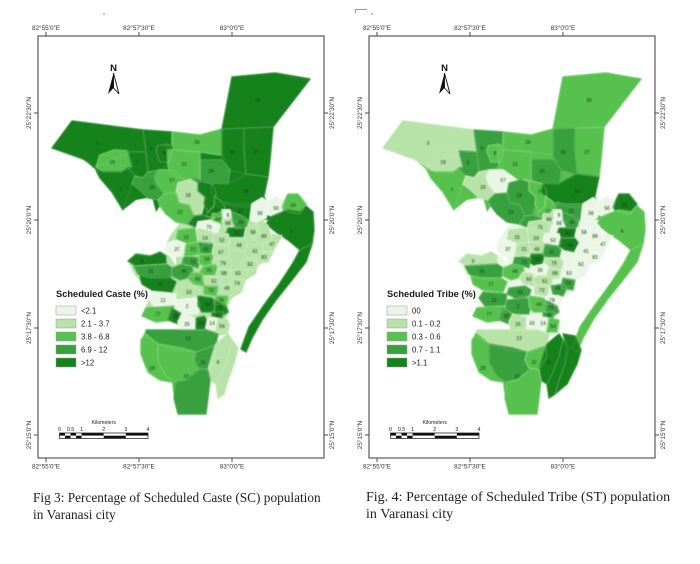 The height and width of the screenshot is (564, 700). What do you see at coordinates (293, 206) in the screenshot?
I see `svg-text: 34` at bounding box center [293, 206].